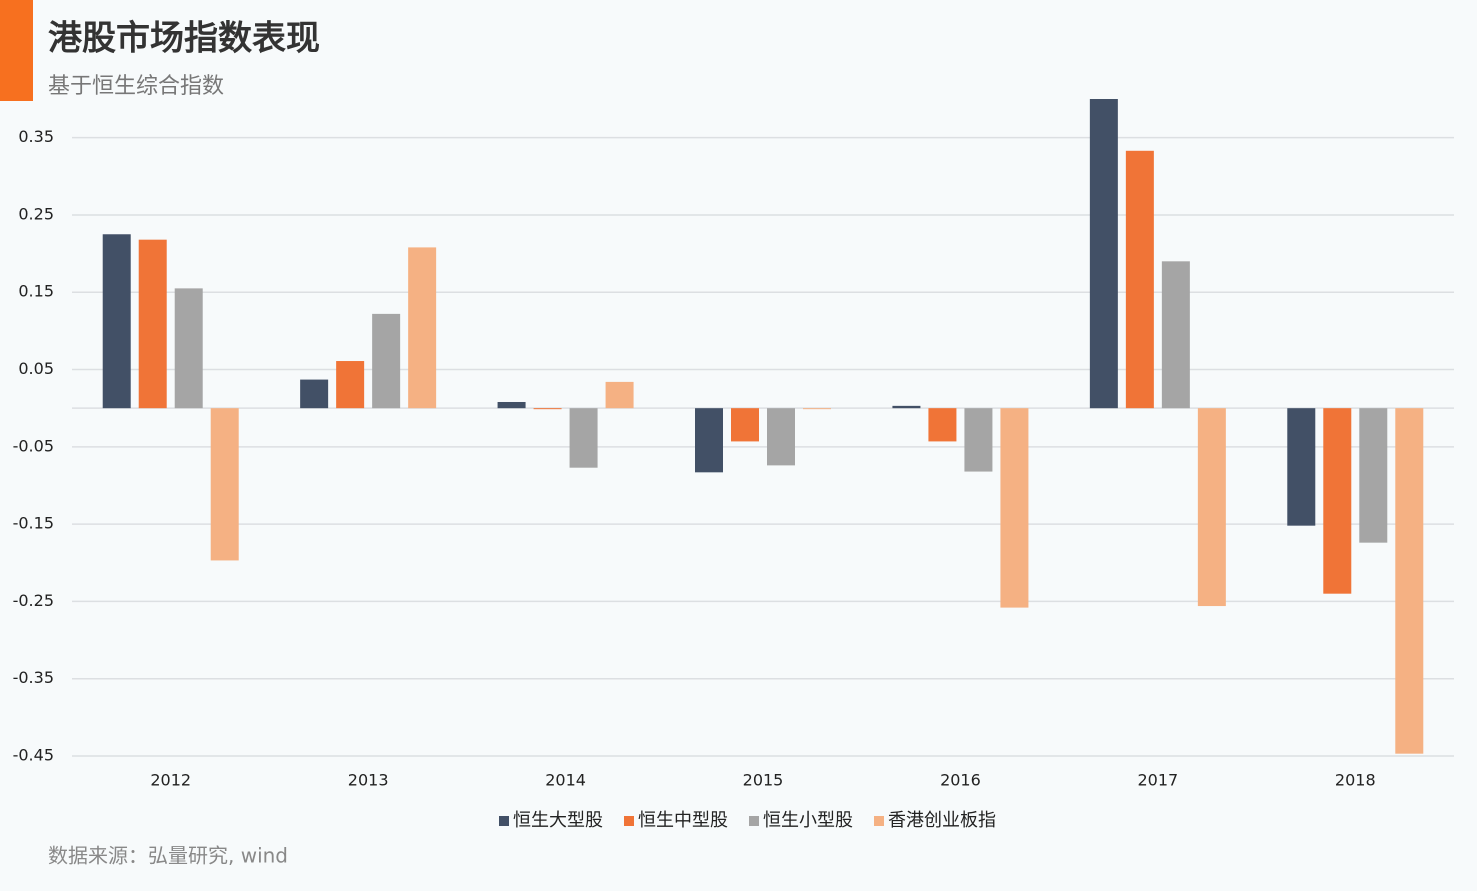  I want to click on y-tick-label: -0.35, so click(33, 677).